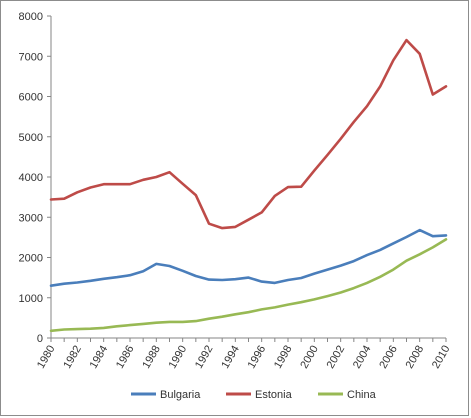 The width and height of the screenshot is (471, 418). I want to click on x-tick-label: 1992, so click(204, 357).